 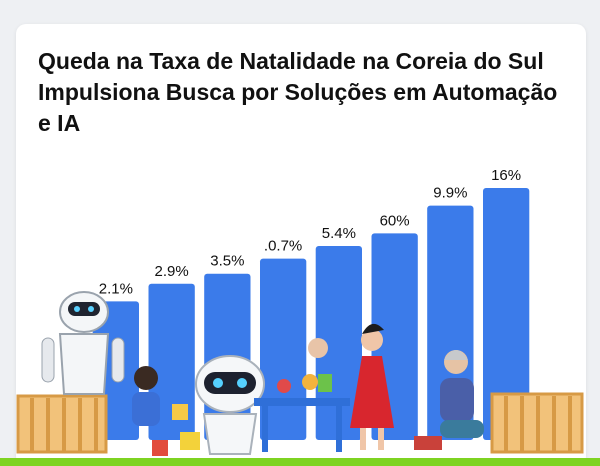 What do you see at coordinates (537, 423) in the screenshot?
I see `crib-right` at bounding box center [537, 423].